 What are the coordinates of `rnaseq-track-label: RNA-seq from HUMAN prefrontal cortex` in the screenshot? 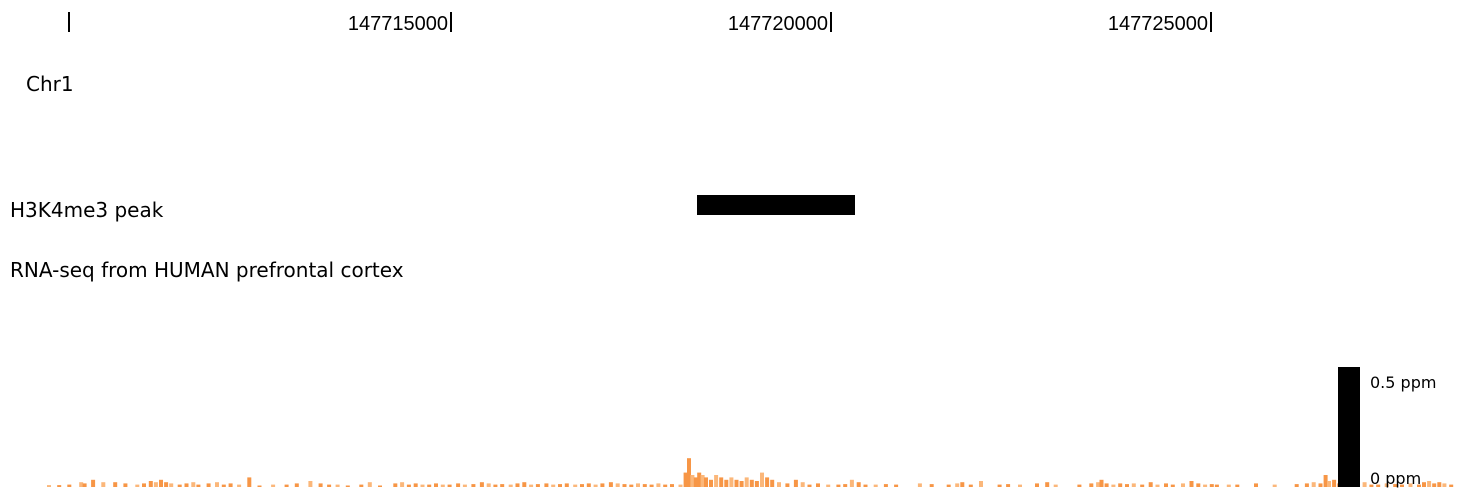 It's located at (207, 270).